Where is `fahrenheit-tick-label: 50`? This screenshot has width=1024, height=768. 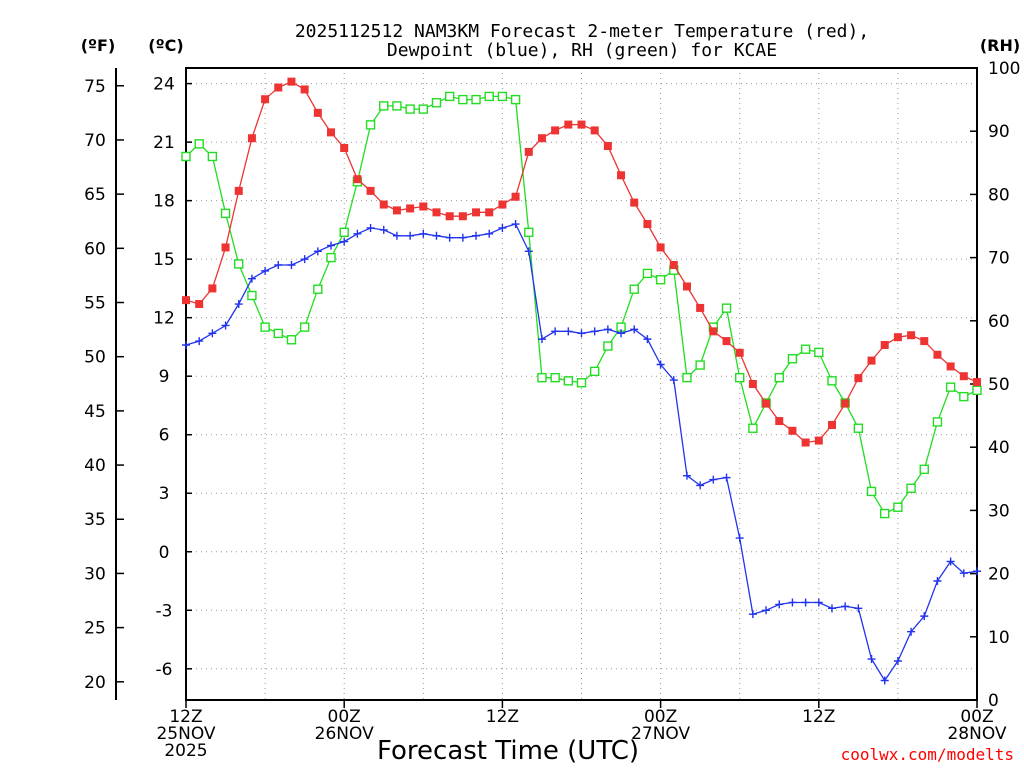
fahrenheit-tick-label: 50 is located at coordinates (95, 358).